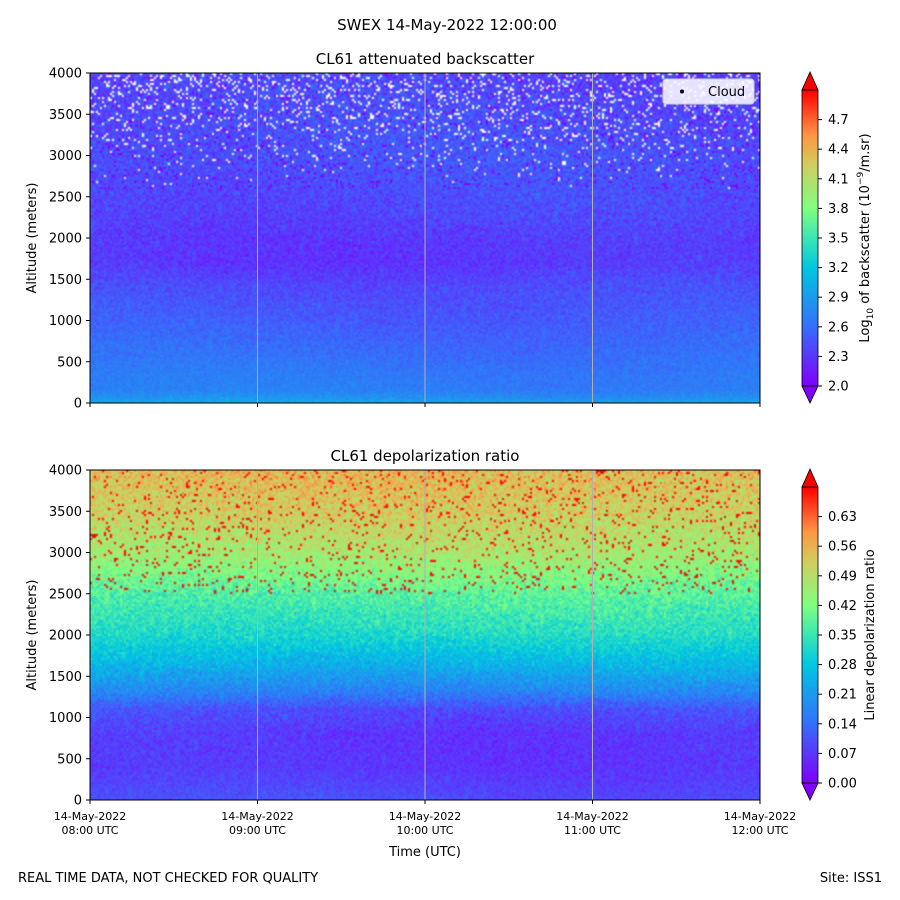 This screenshot has height=900, width=900. What do you see at coordinates (842, 784) in the screenshot?
I see `colorbar-tick-label: 0.00` at bounding box center [842, 784].